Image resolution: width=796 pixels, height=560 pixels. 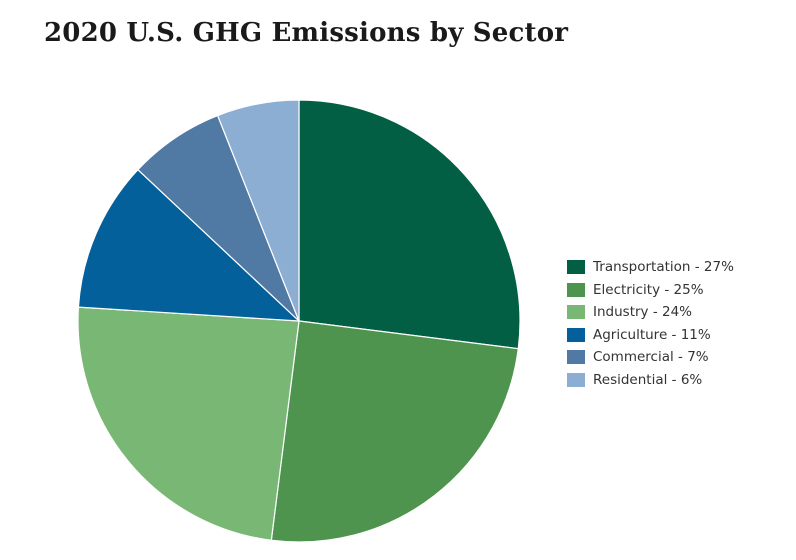 I want to click on pie-slice-agriculture, so click(x=188, y=245).